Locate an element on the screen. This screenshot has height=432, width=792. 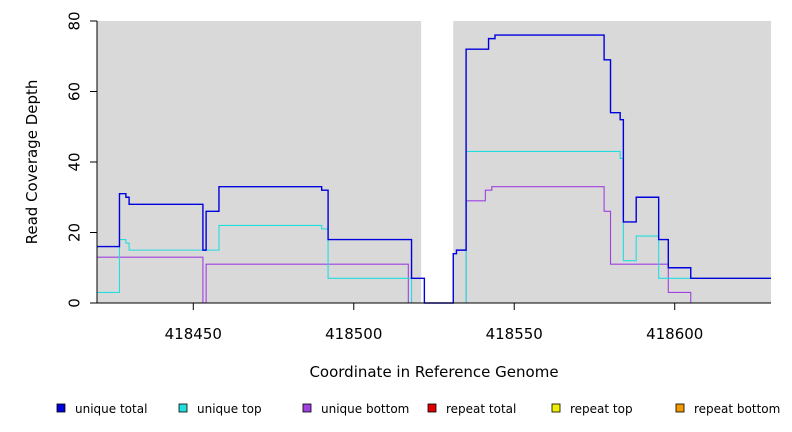
gap-region is located at coordinates (437, 162).